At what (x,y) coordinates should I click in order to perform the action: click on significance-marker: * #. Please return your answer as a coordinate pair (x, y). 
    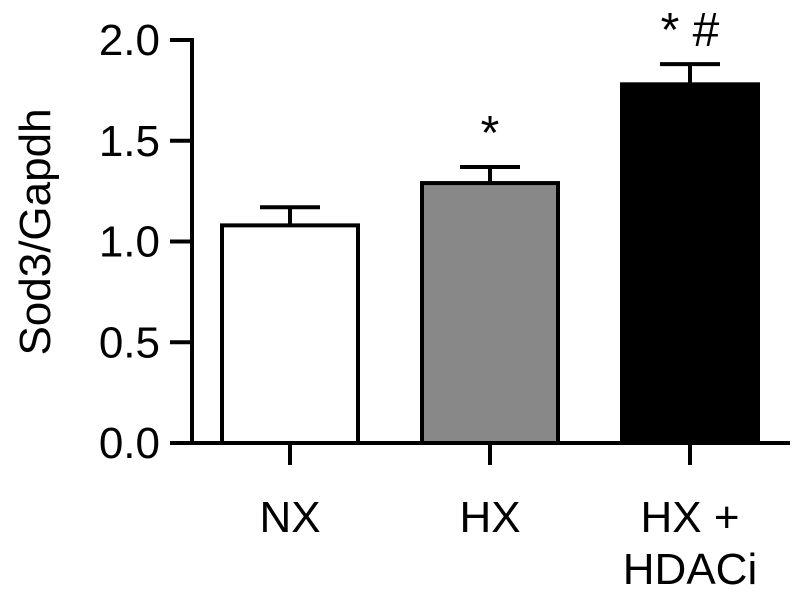
    Looking at the image, I should click on (690, 30).